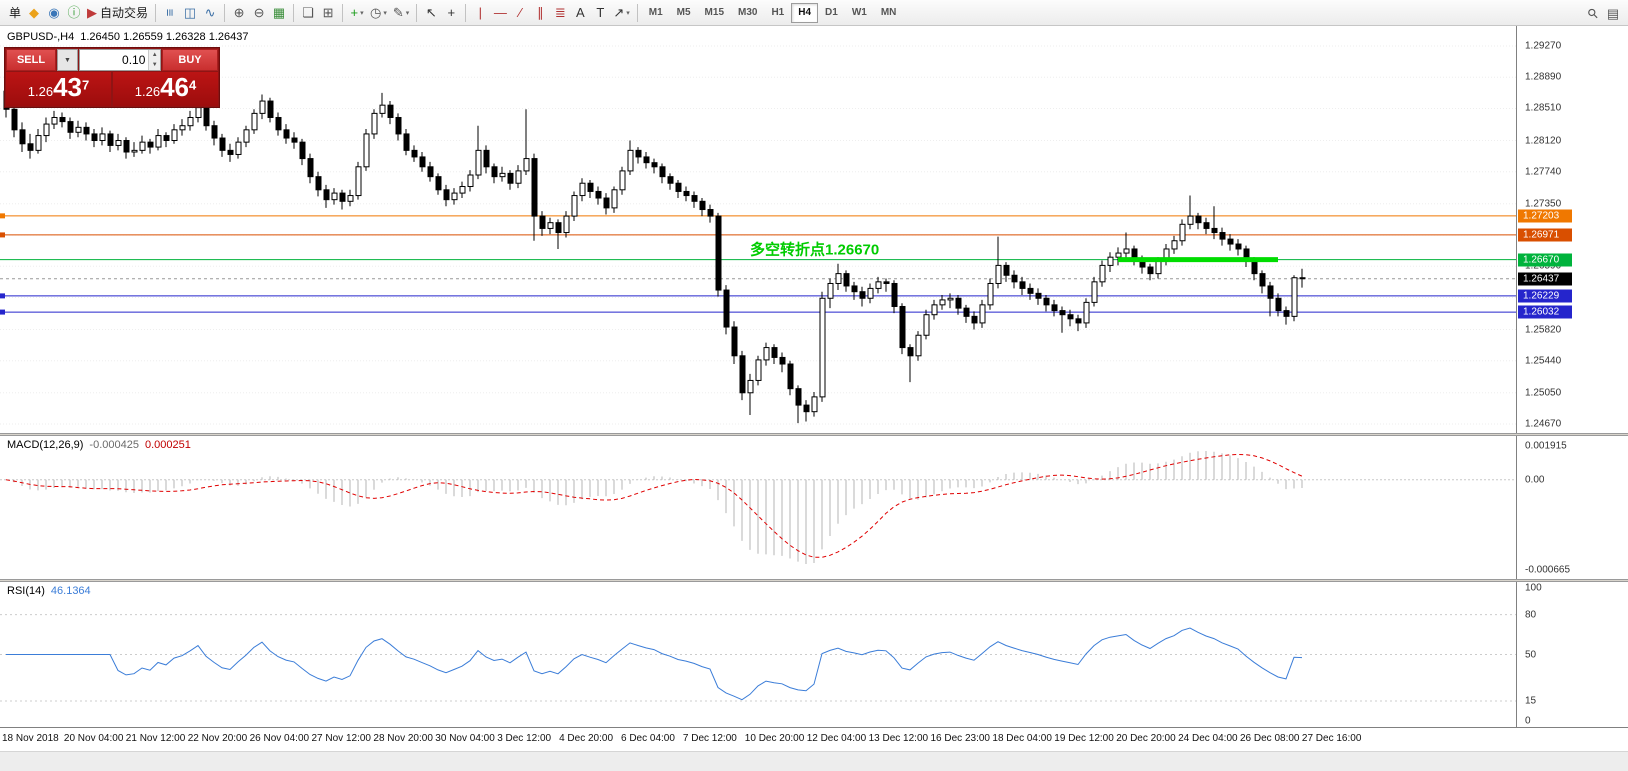 This screenshot has width=1628, height=771. What do you see at coordinates (684, 13) in the screenshot?
I see `timeframe-button-m5: M5` at bounding box center [684, 13].